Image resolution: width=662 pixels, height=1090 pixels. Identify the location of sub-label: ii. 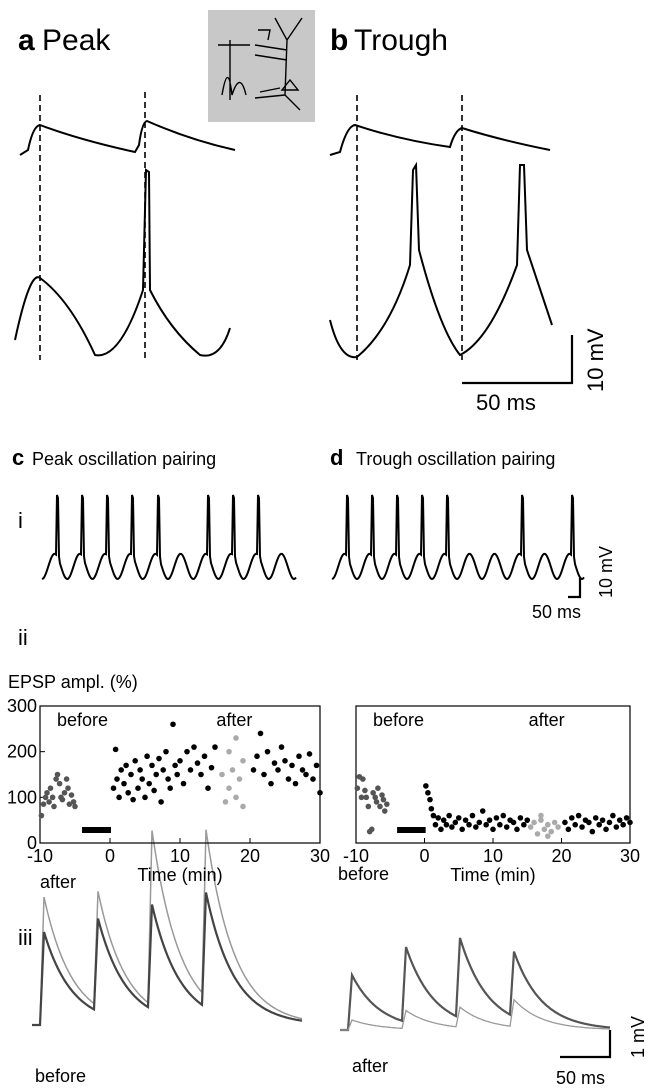
(23, 637).